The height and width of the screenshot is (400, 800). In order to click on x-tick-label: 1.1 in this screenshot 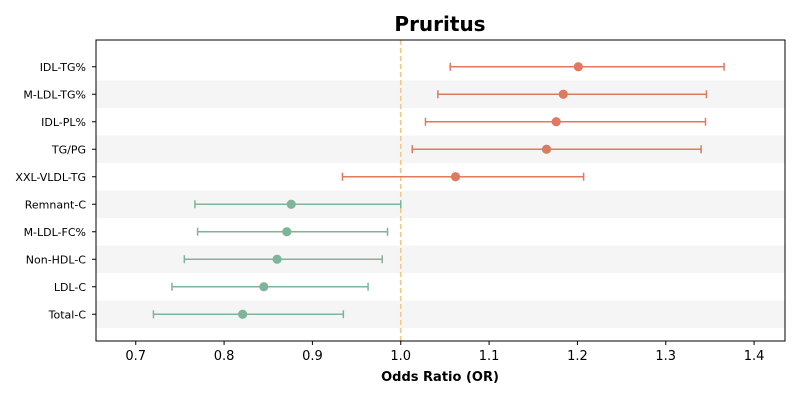, I will do `click(489, 356)`.